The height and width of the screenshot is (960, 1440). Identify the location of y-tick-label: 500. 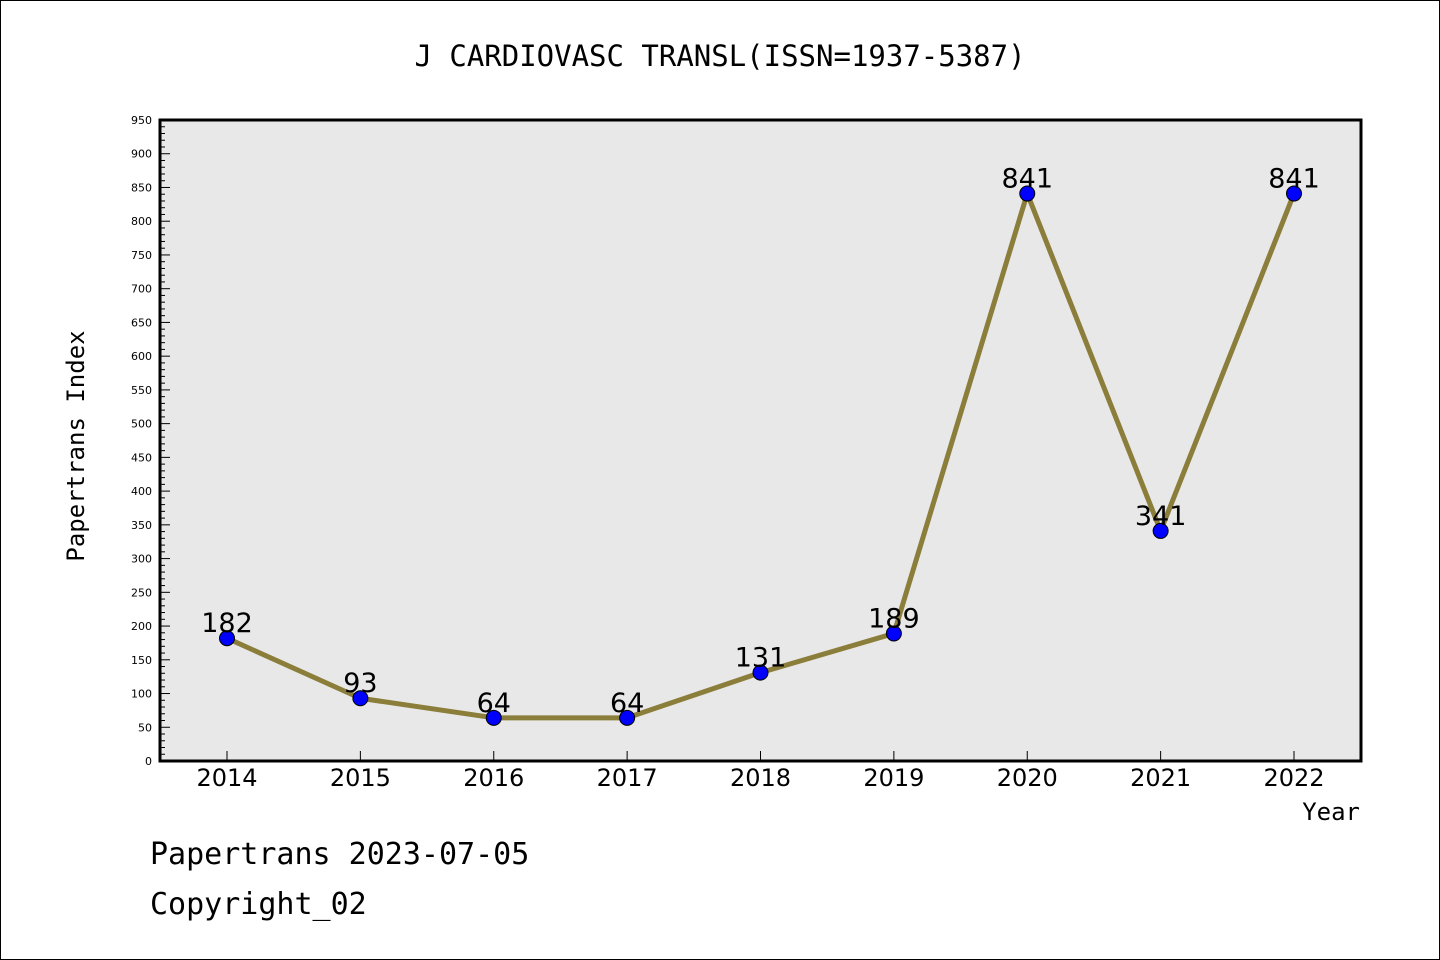
(141, 424).